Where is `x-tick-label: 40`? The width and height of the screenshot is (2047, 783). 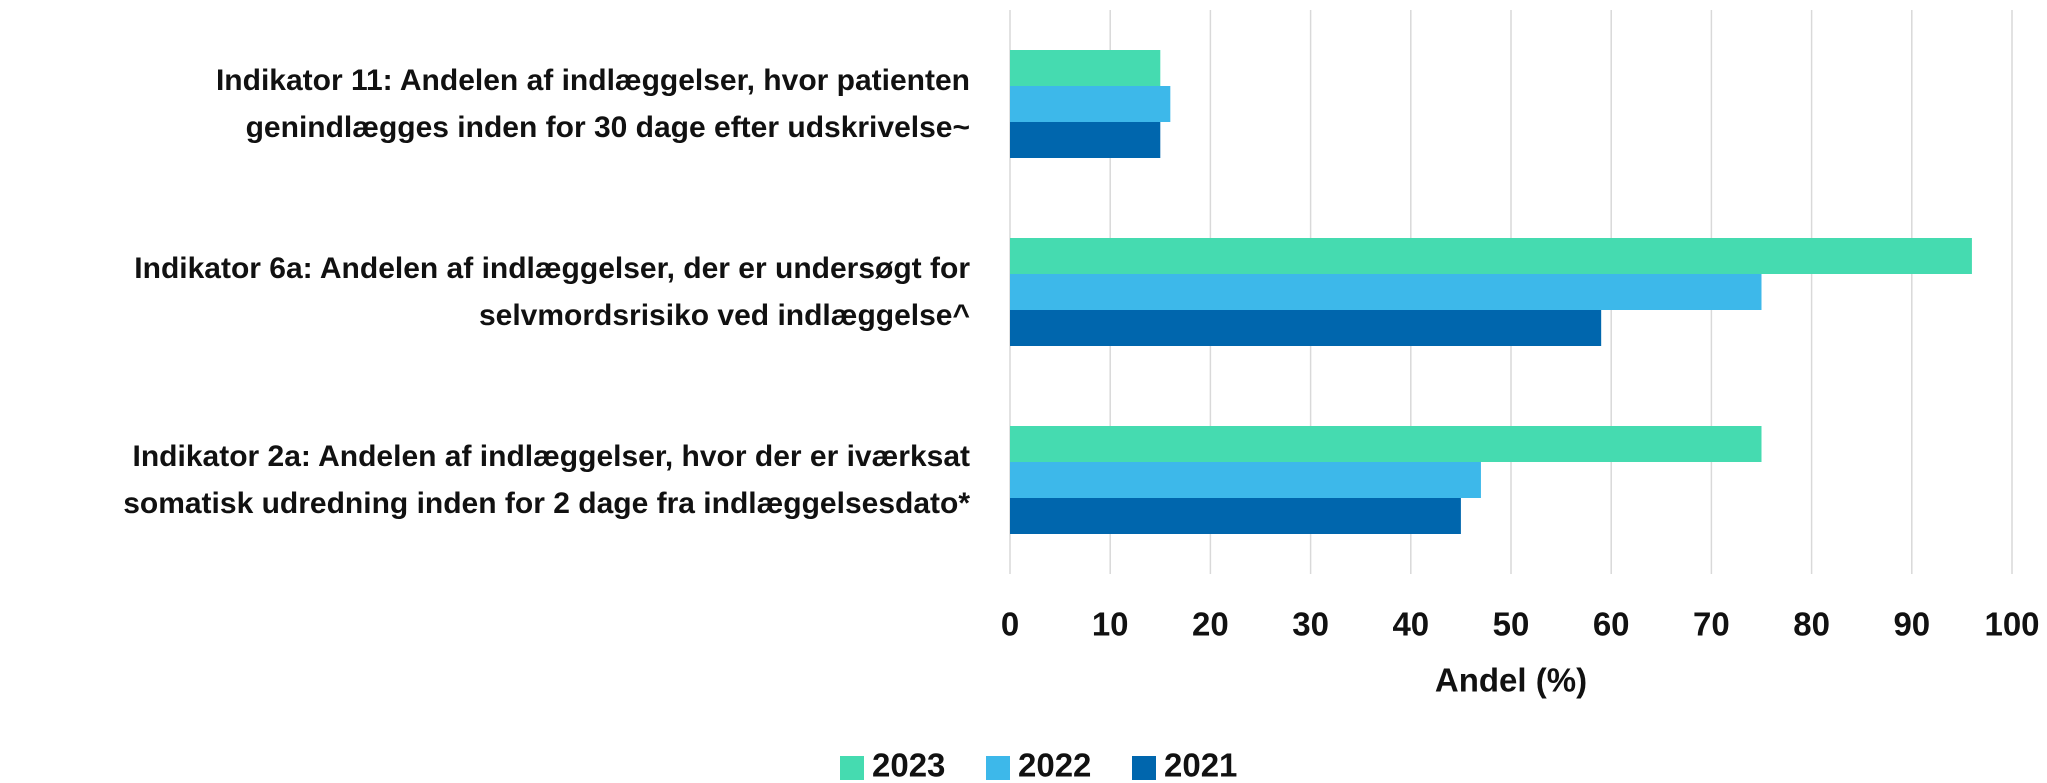
x-tick-label: 40 is located at coordinates (1410, 624).